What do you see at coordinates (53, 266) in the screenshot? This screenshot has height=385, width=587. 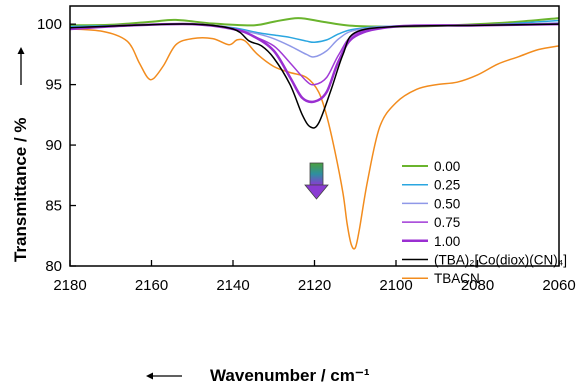 I see `y-tick-label: 80` at bounding box center [53, 266].